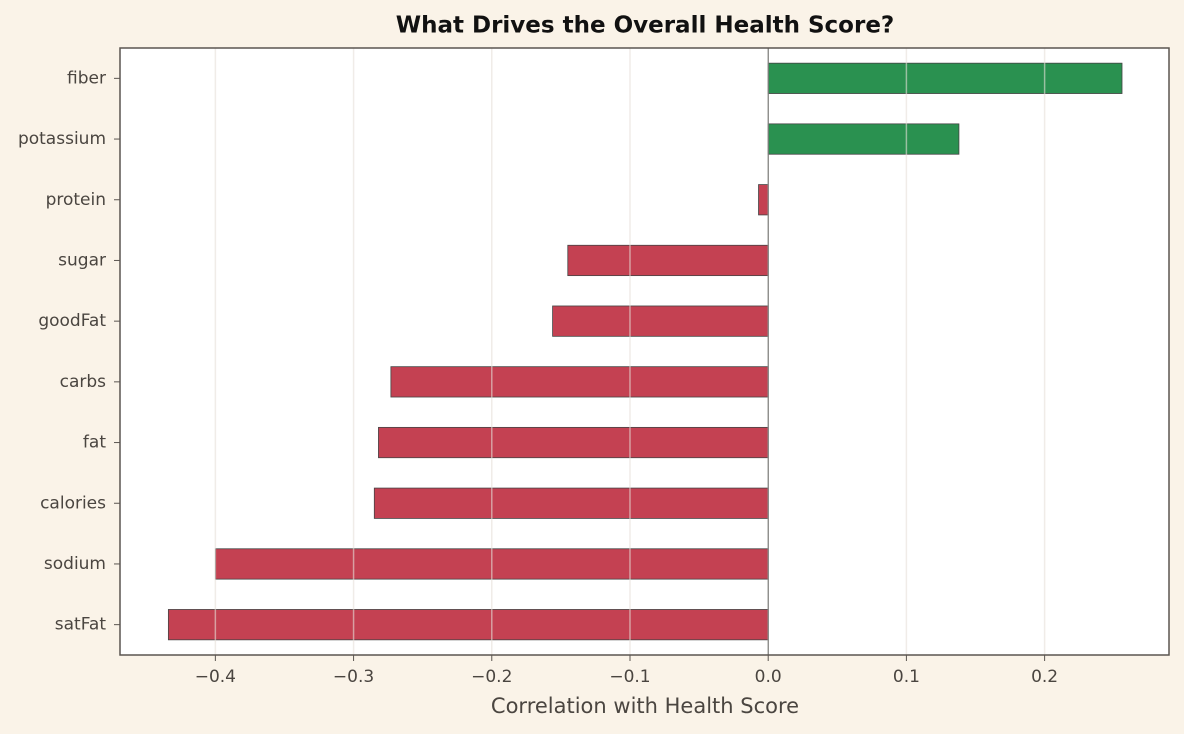  What do you see at coordinates (86, 78) in the screenshot?
I see `y-tick-label: fiber` at bounding box center [86, 78].